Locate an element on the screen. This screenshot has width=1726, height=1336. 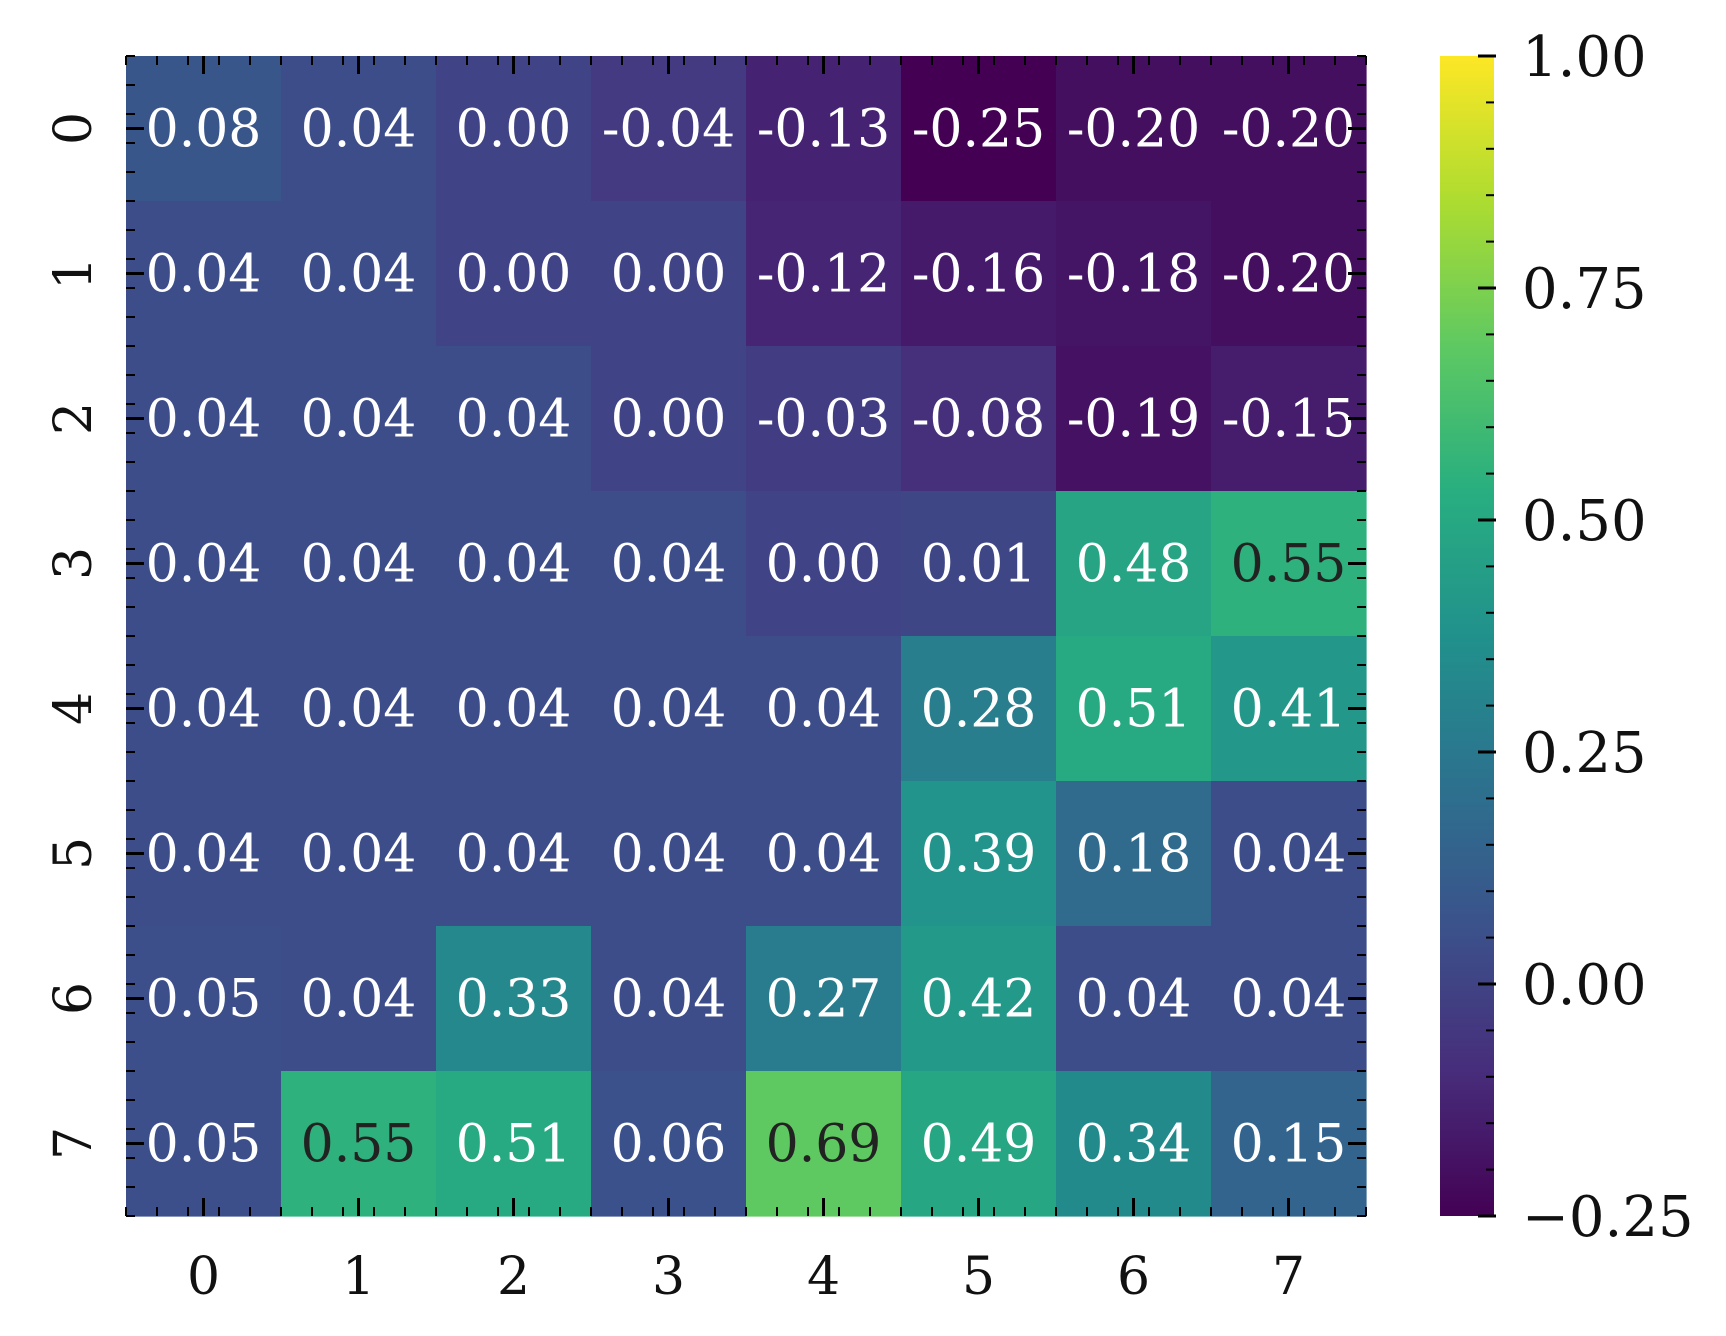
cell-value-label-r0-c7: -0.20 is located at coordinates (1288, 130).